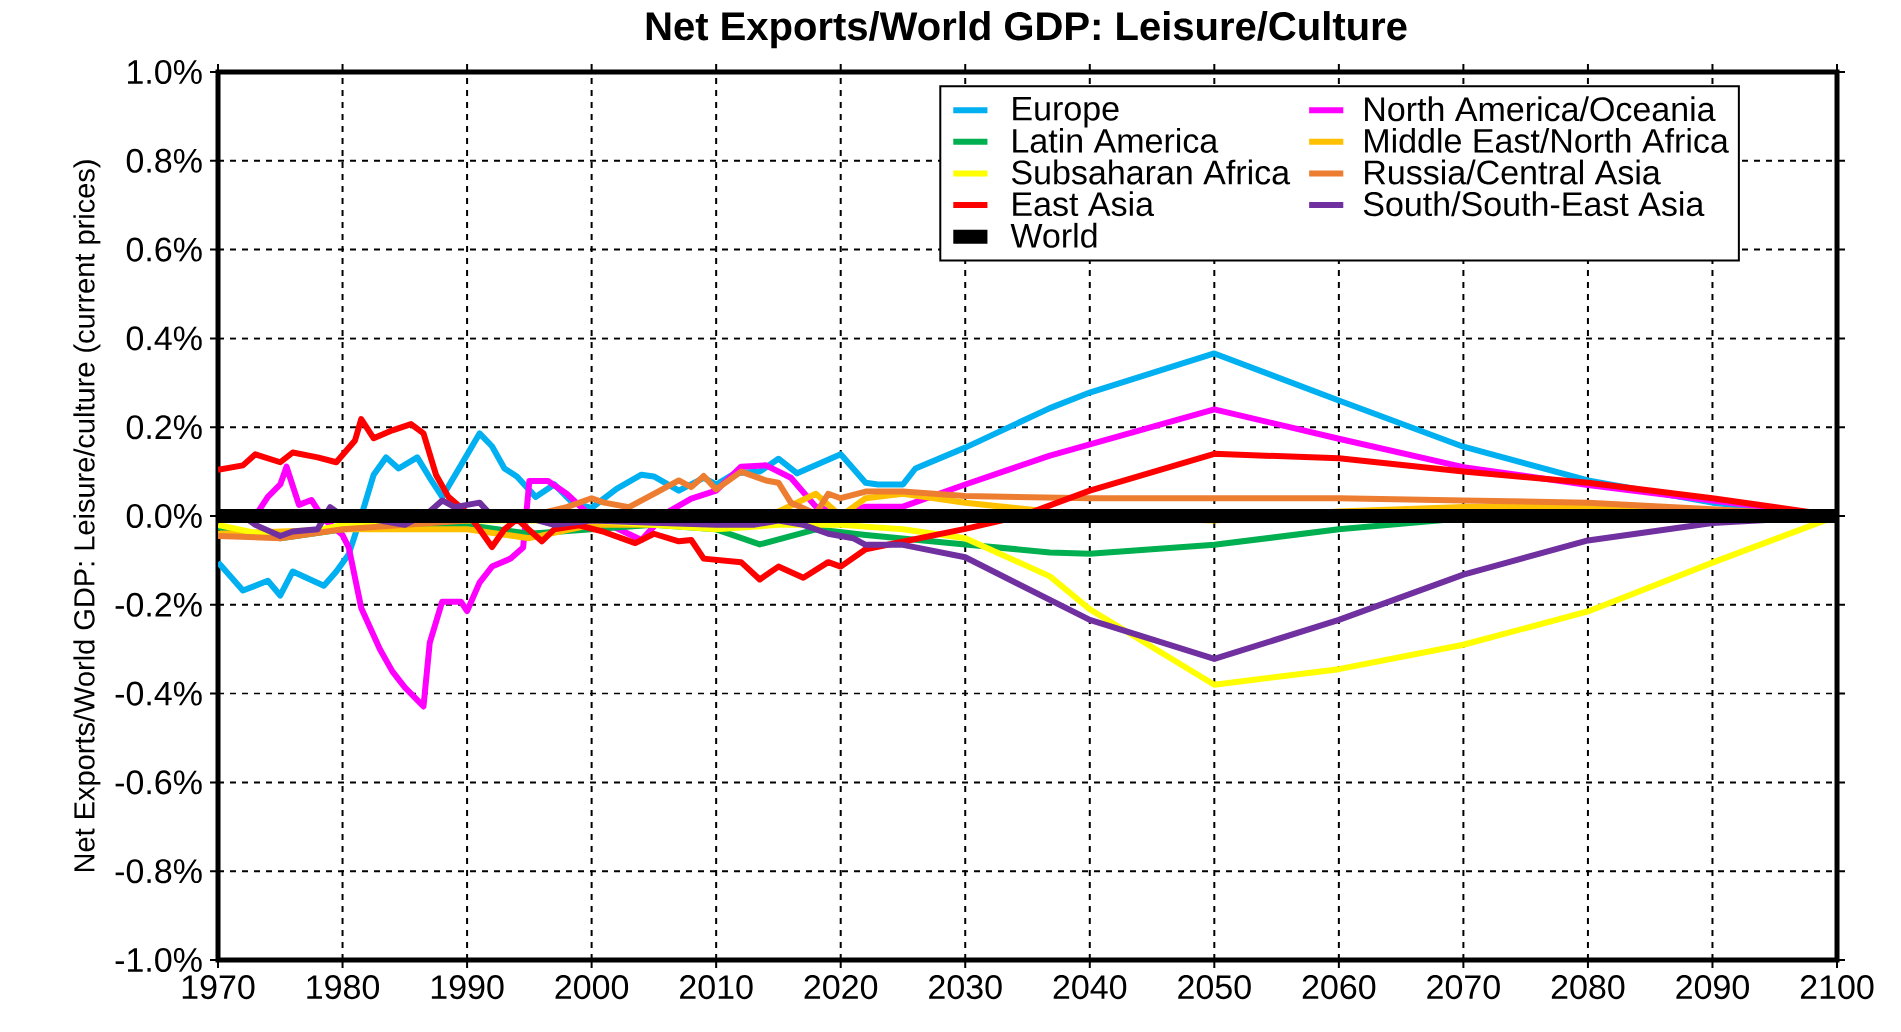 The width and height of the screenshot is (1901, 1032). Describe the element at coordinates (1540, 109) in the screenshot. I see `legend-label: North America/Oceania` at that location.